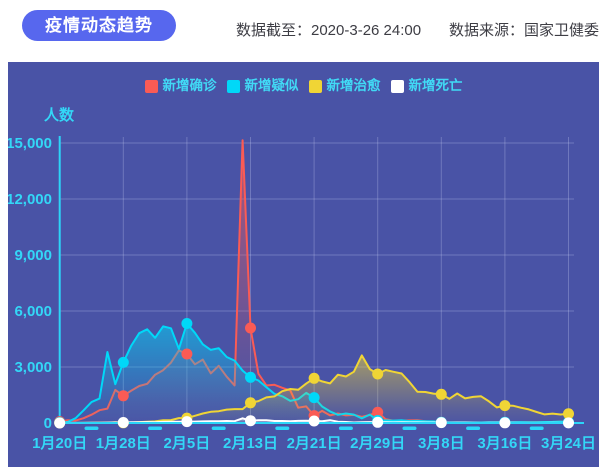 This screenshot has height=467, width=612. What do you see at coordinates (504, 443) in the screenshot?
I see `x-axis-tick-label: 3月16日` at bounding box center [504, 443].